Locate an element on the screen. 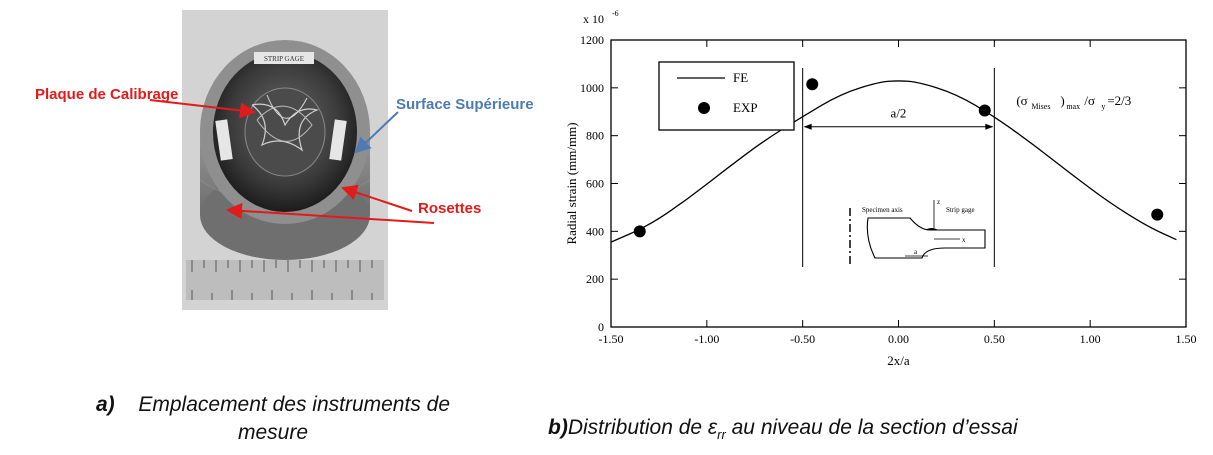 The width and height of the screenshot is (1213, 455). ratio-base: (σ is located at coordinates (1021, 100).